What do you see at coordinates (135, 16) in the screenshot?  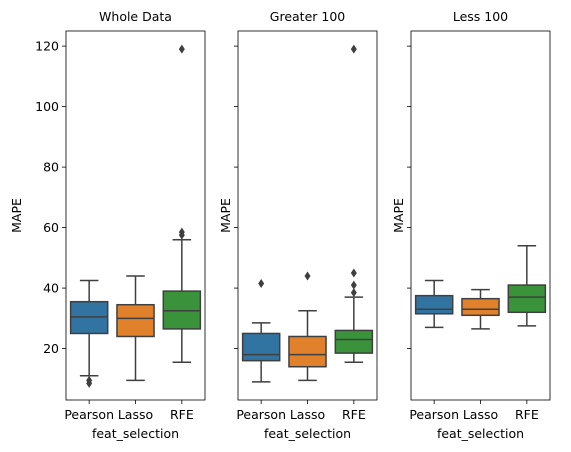 I see `panel-title: Whole Data` at bounding box center [135, 16].